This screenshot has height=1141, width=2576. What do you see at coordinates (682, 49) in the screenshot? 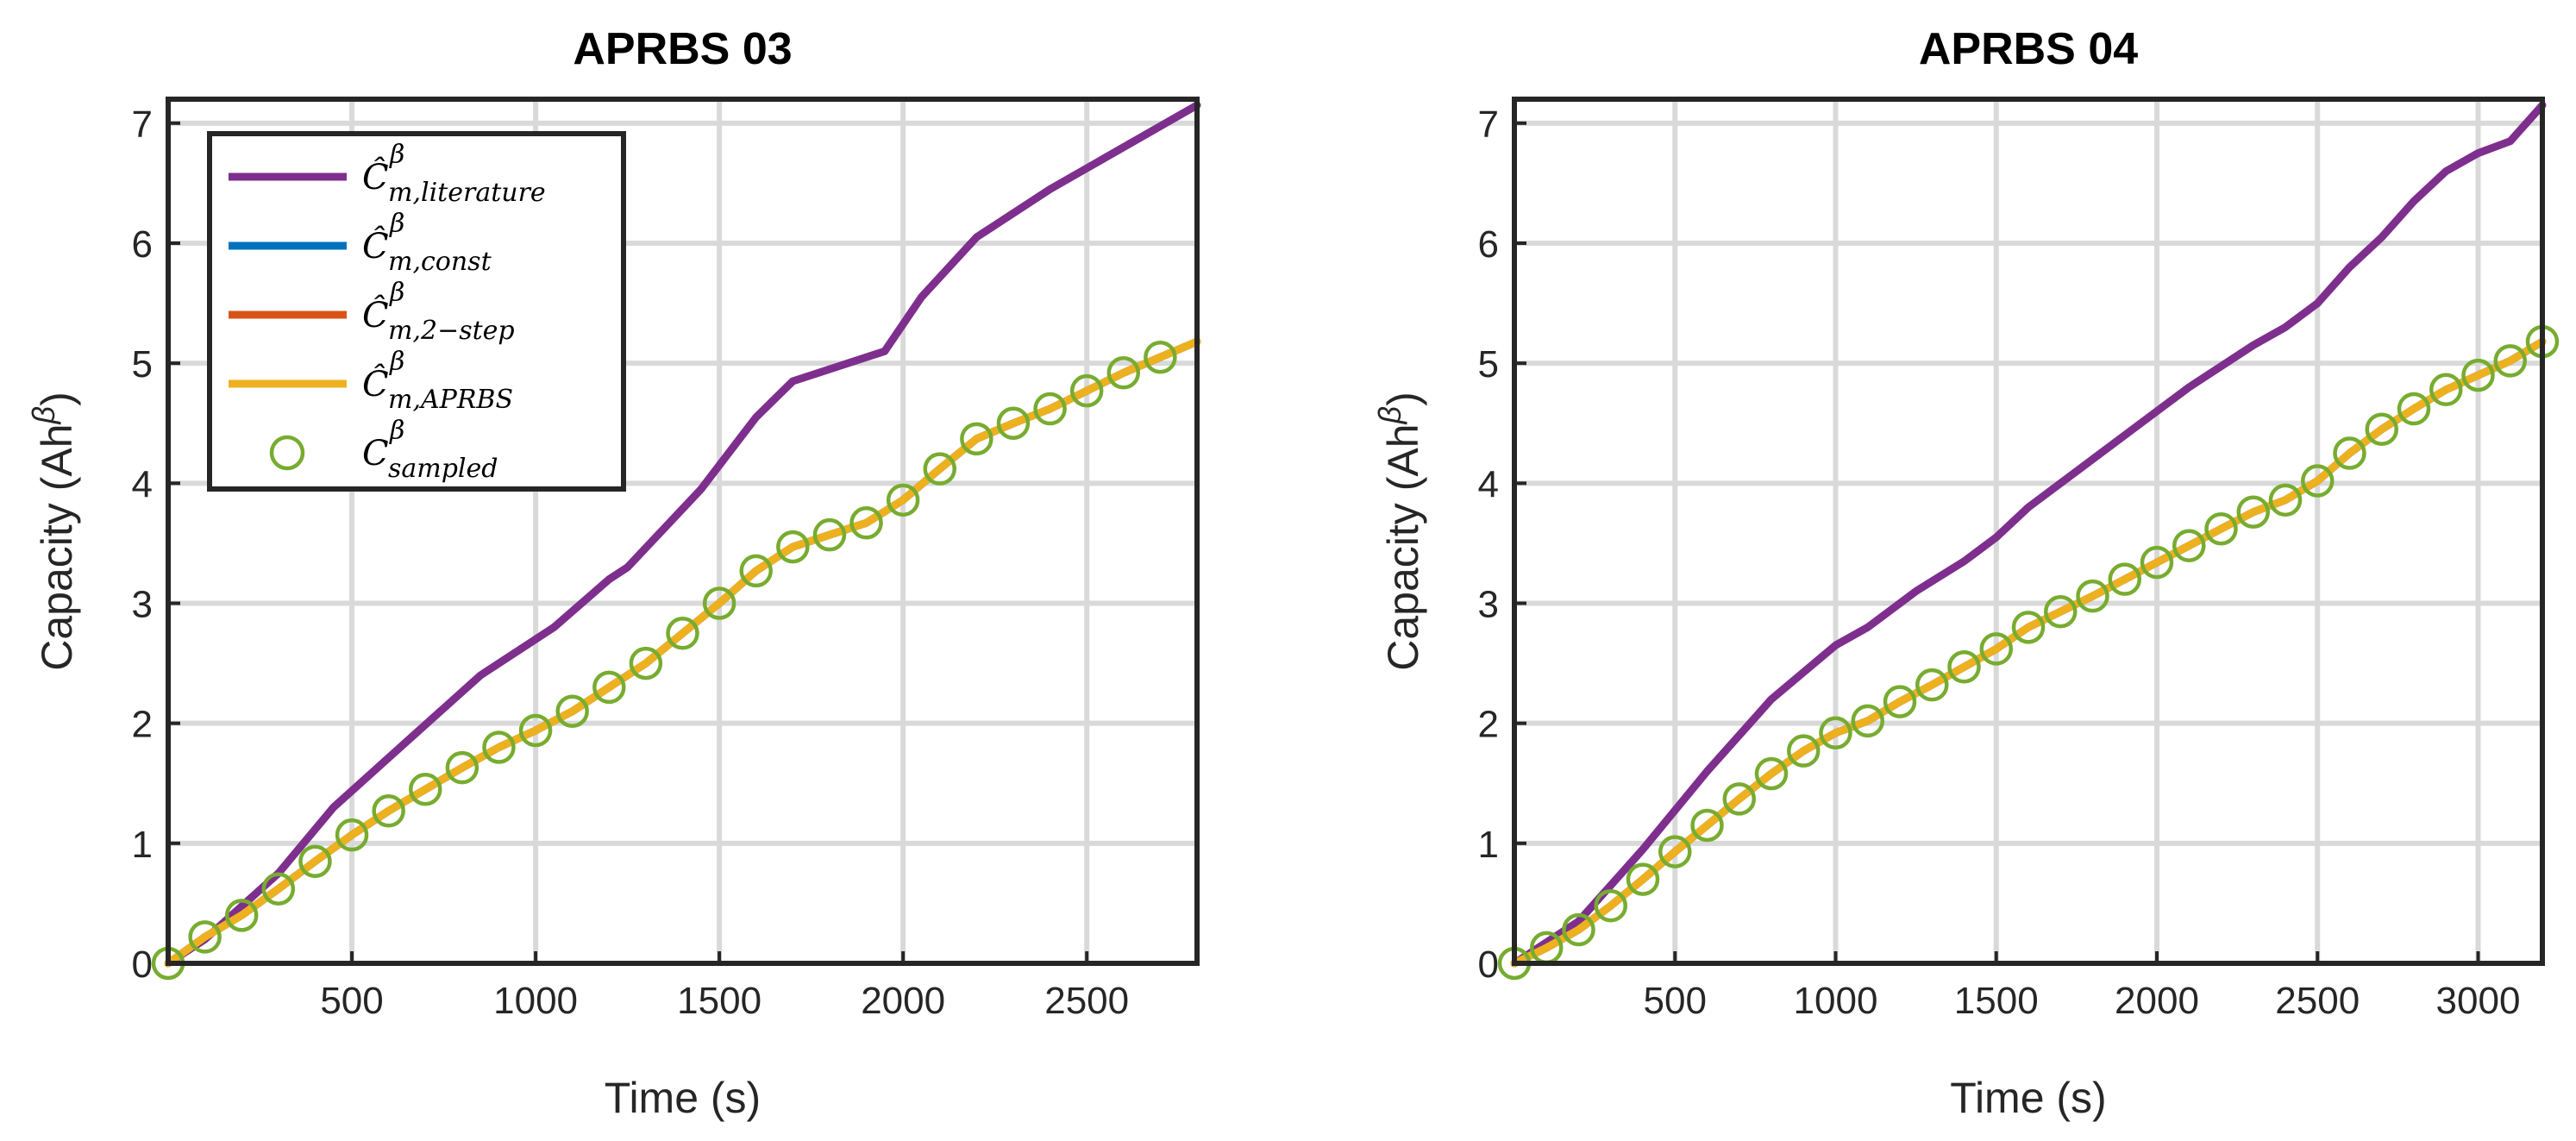
I see `chart-title: APRBS 03` at bounding box center [682, 49].